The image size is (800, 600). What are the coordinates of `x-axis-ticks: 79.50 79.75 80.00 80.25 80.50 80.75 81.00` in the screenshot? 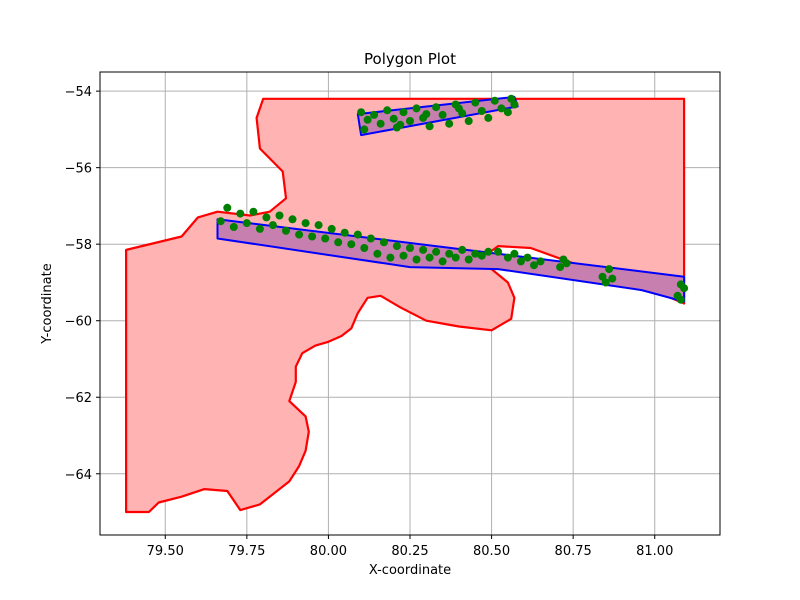 It's located at (410, 547).